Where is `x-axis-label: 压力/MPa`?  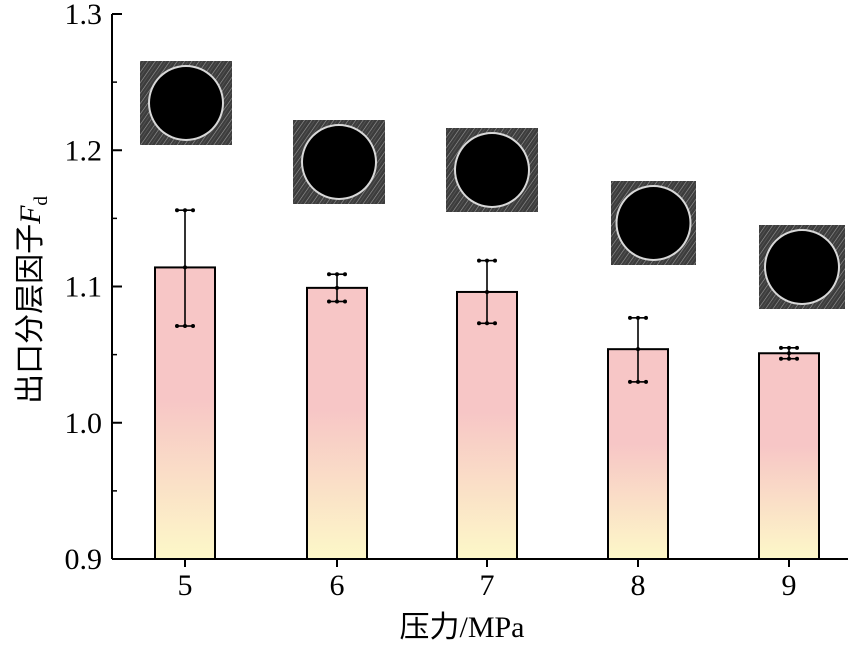
x-axis-label: 压力/MPa is located at coordinates (461, 627).